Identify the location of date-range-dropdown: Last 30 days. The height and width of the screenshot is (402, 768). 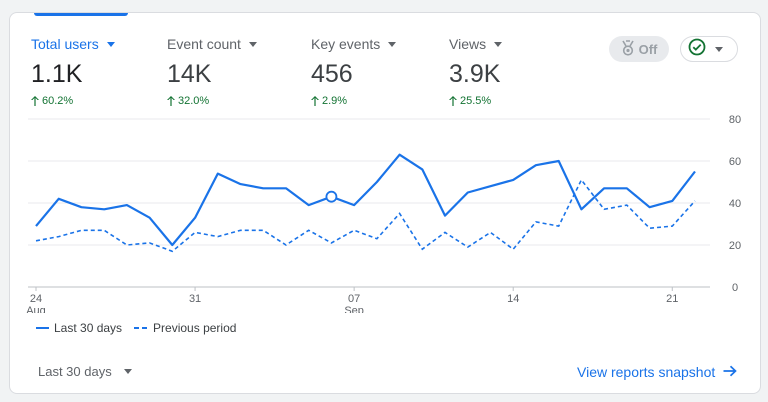
(85, 371).